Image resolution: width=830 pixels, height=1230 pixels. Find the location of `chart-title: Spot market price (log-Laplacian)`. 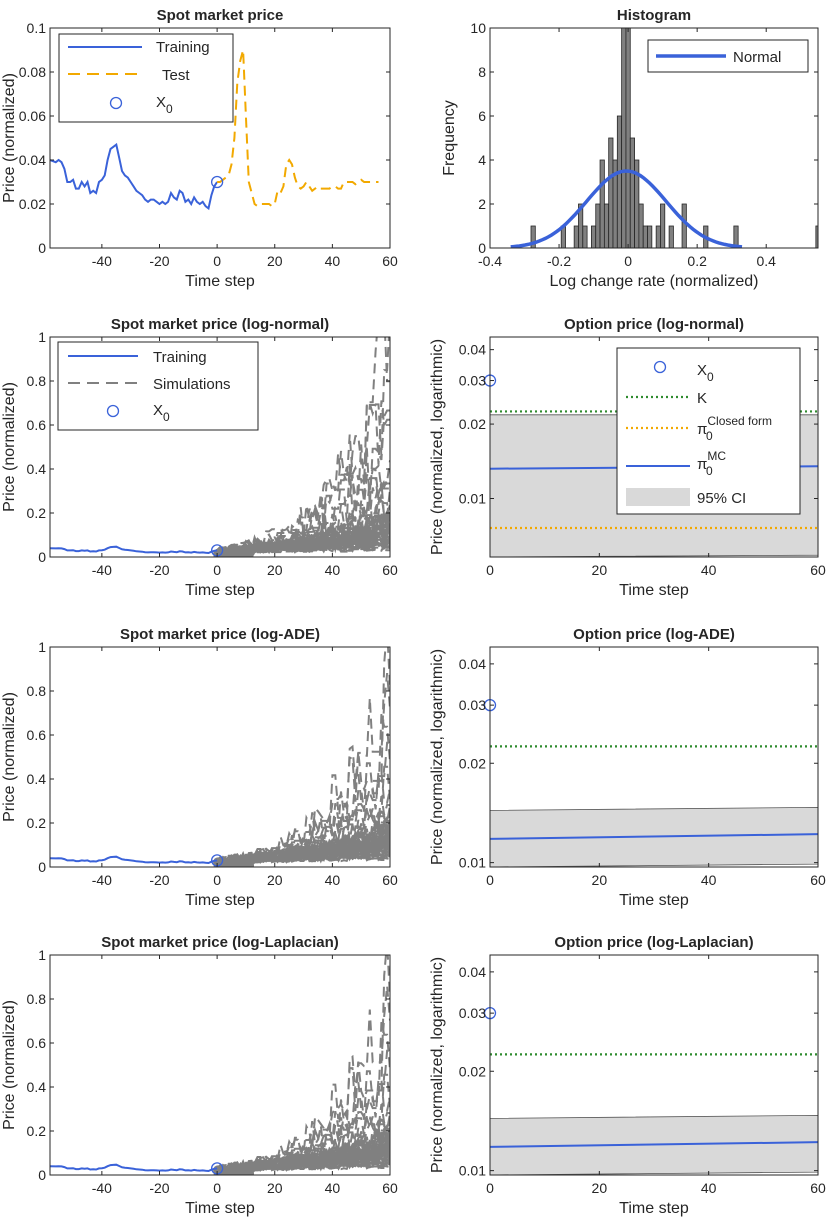

chart-title: Spot market price (log-Laplacian) is located at coordinates (220, 942).